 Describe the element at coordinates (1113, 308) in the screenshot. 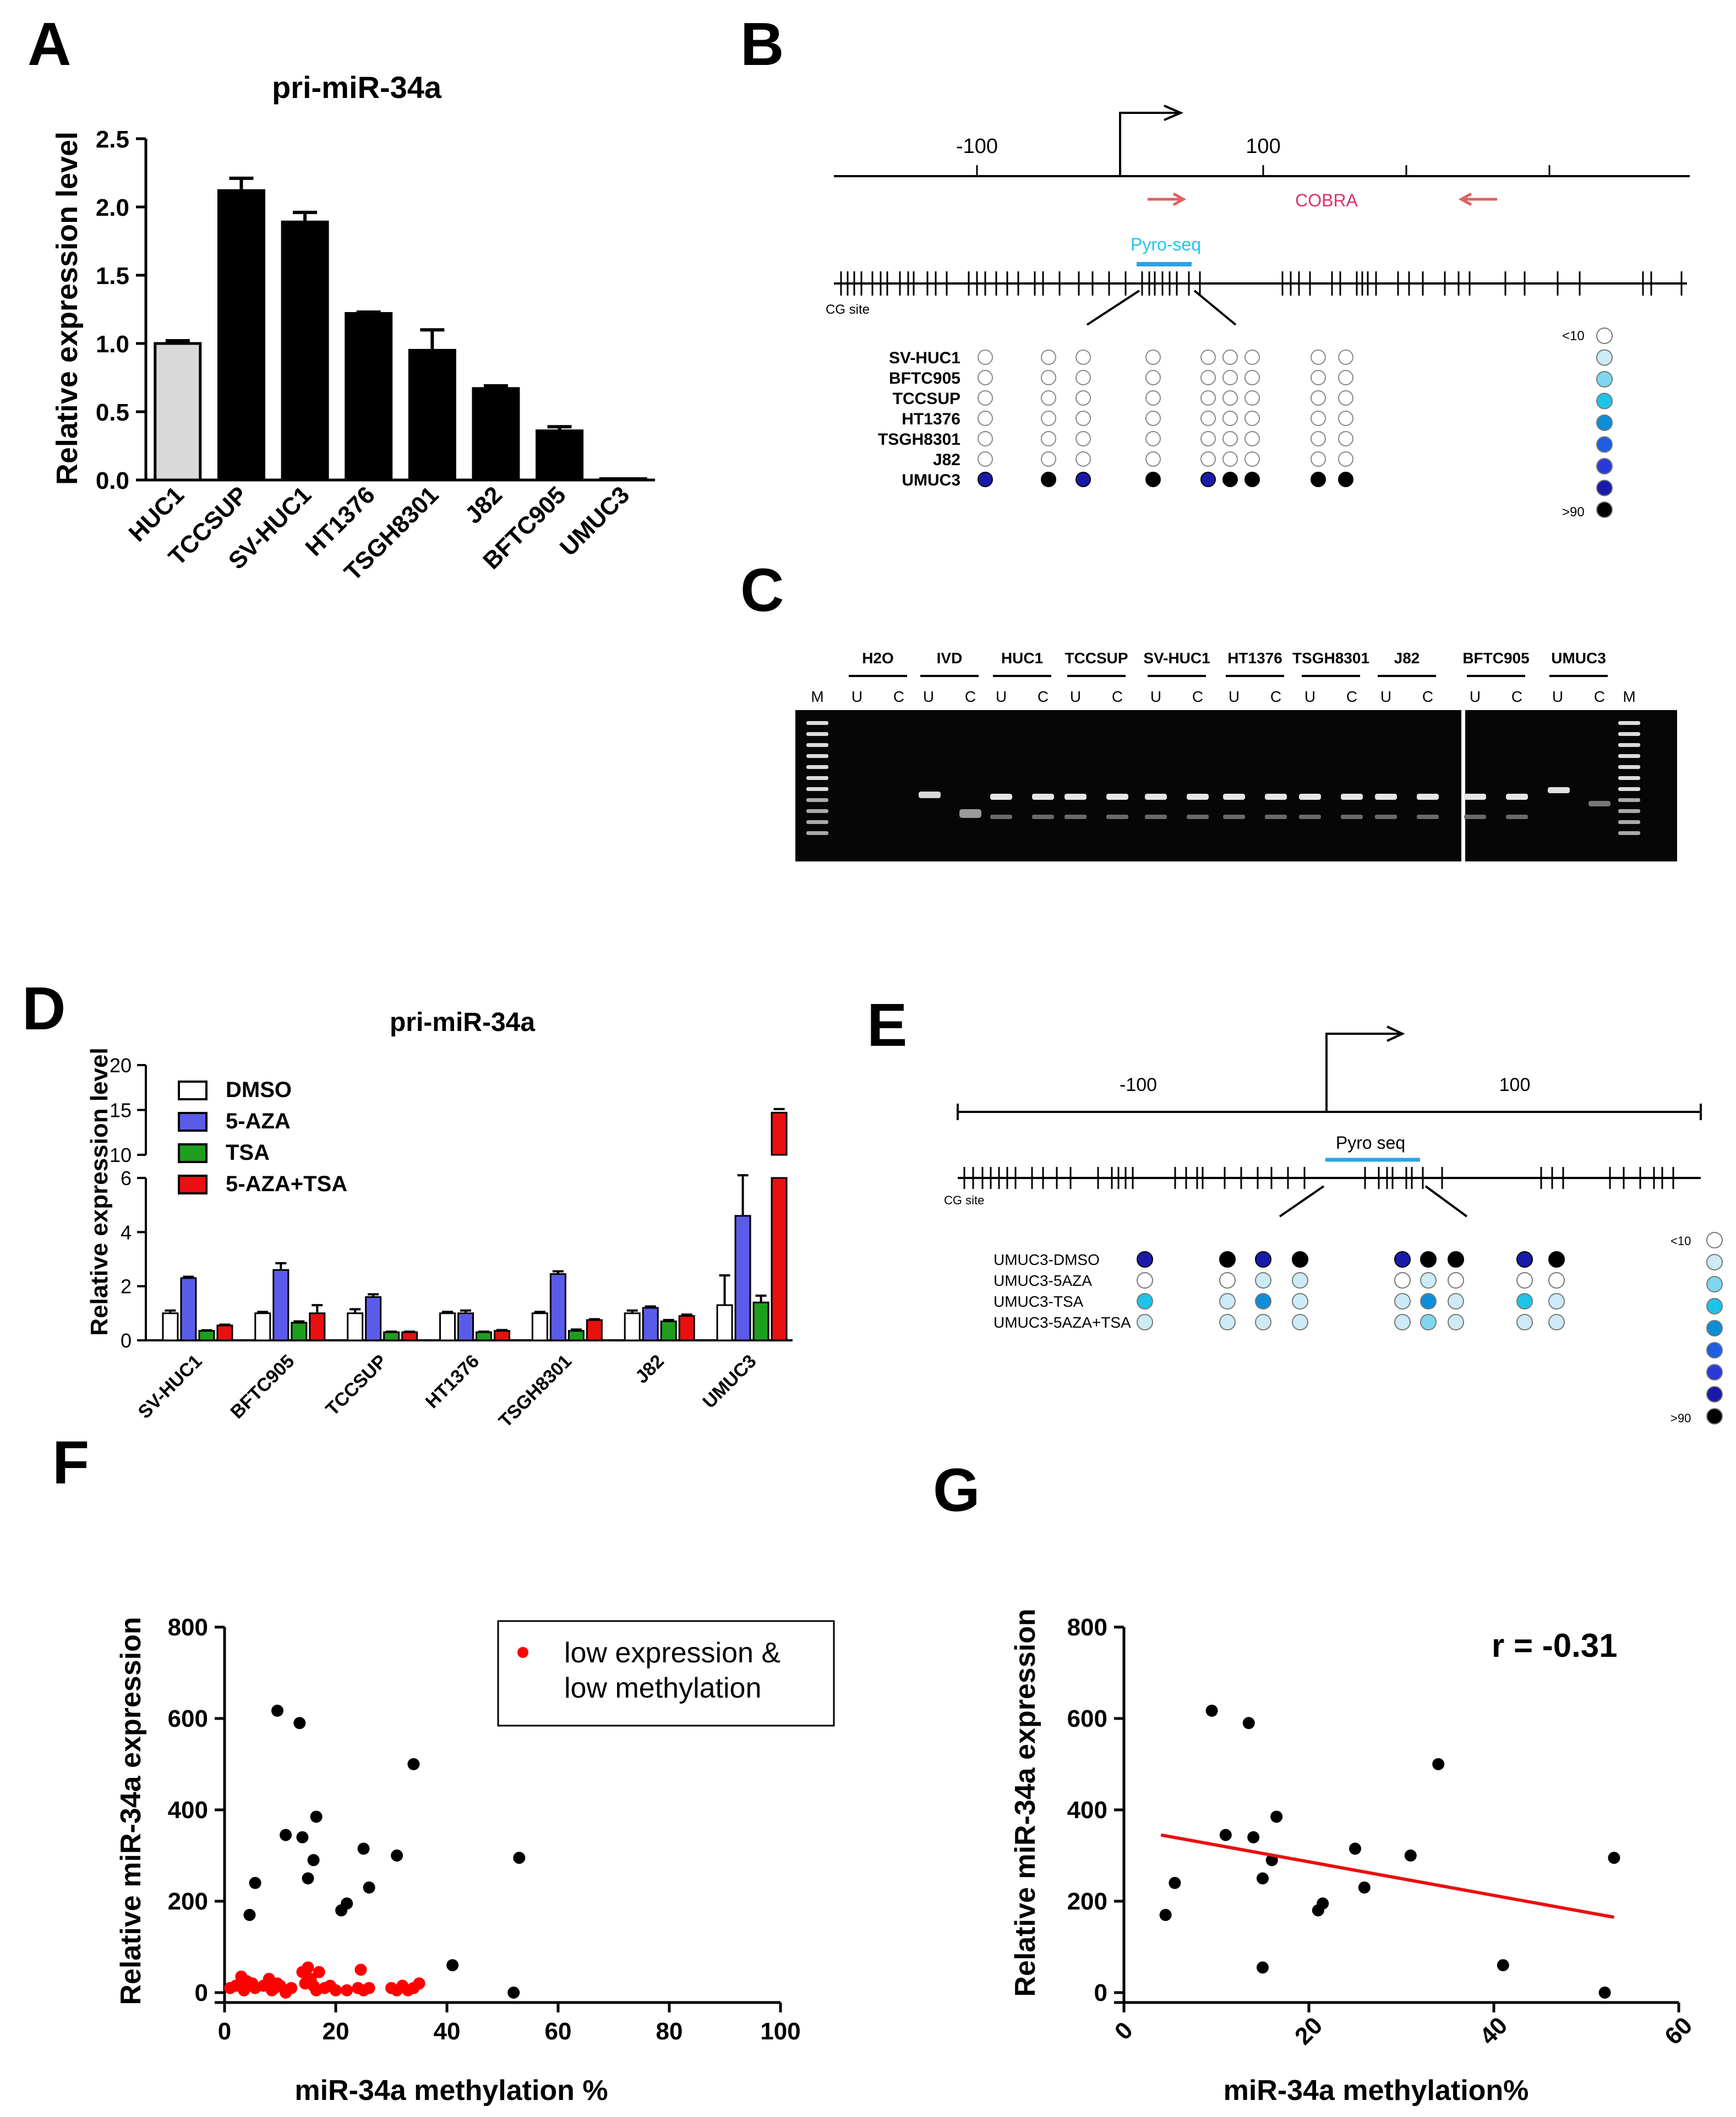

I see `b-zoom-left` at that location.